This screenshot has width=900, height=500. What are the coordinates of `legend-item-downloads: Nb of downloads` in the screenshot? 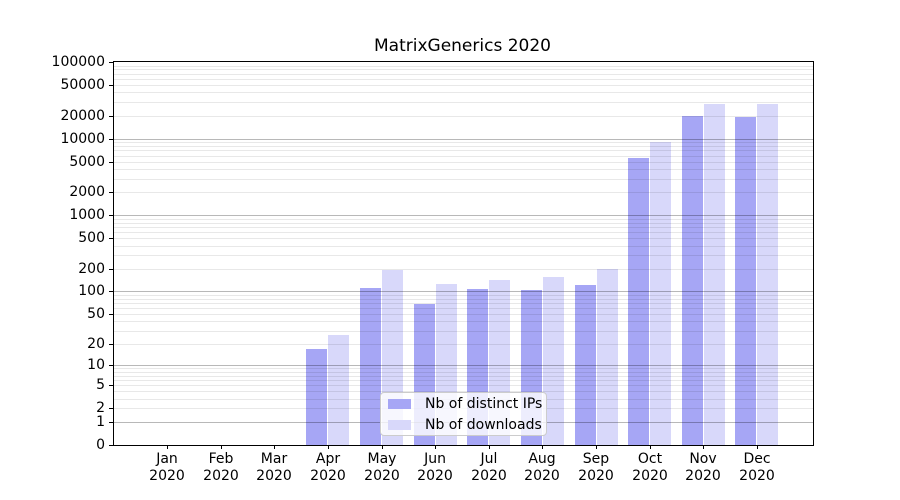 It's located at (463, 425).